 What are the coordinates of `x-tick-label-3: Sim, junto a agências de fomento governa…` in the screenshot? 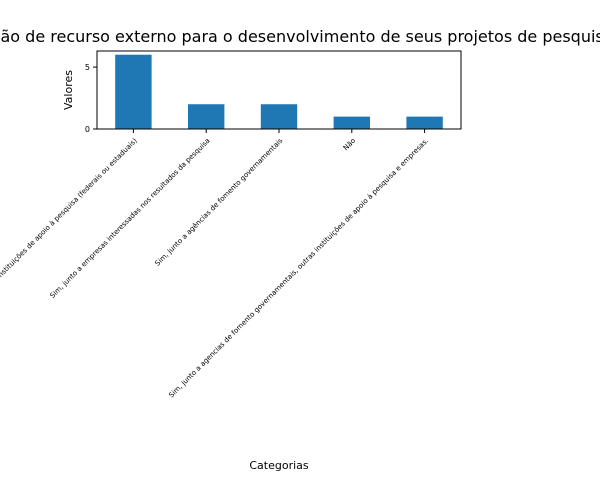 It's located at (219, 202).